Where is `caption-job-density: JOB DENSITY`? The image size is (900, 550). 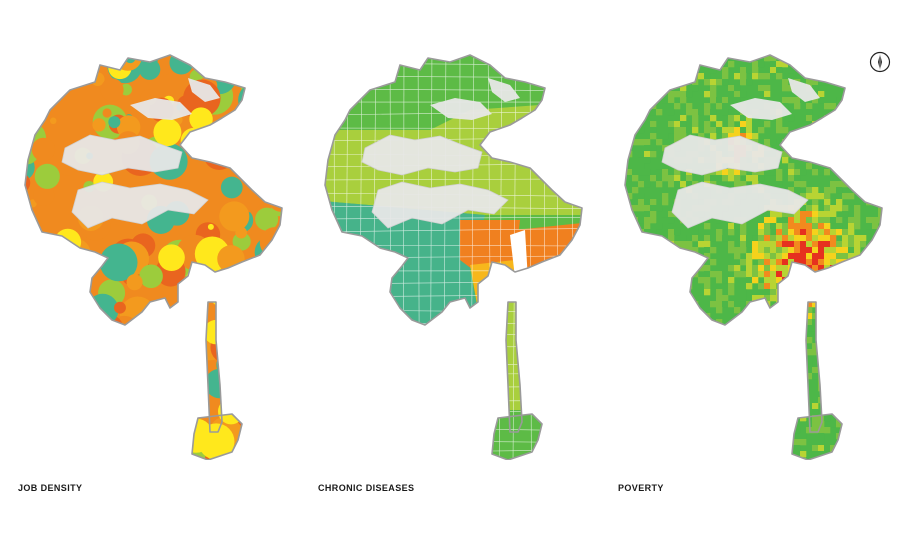
caption-job-density: JOB DENSITY is located at coordinates (50, 488).